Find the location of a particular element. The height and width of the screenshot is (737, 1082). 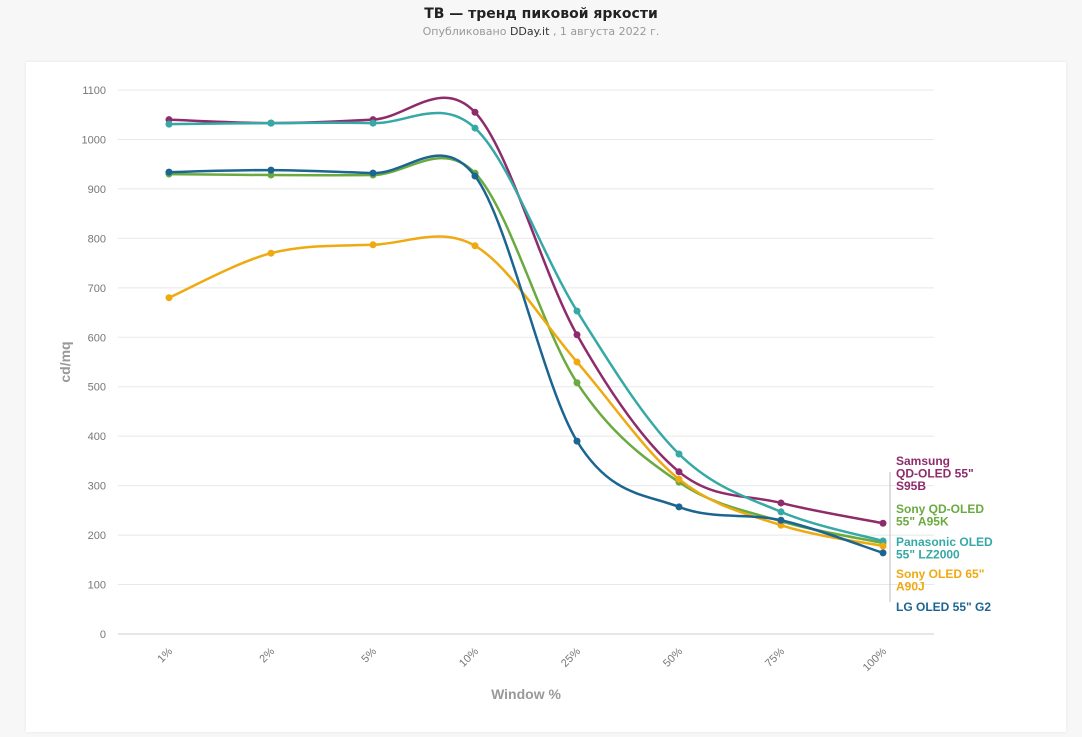

series-label: A90J is located at coordinates (910, 587).